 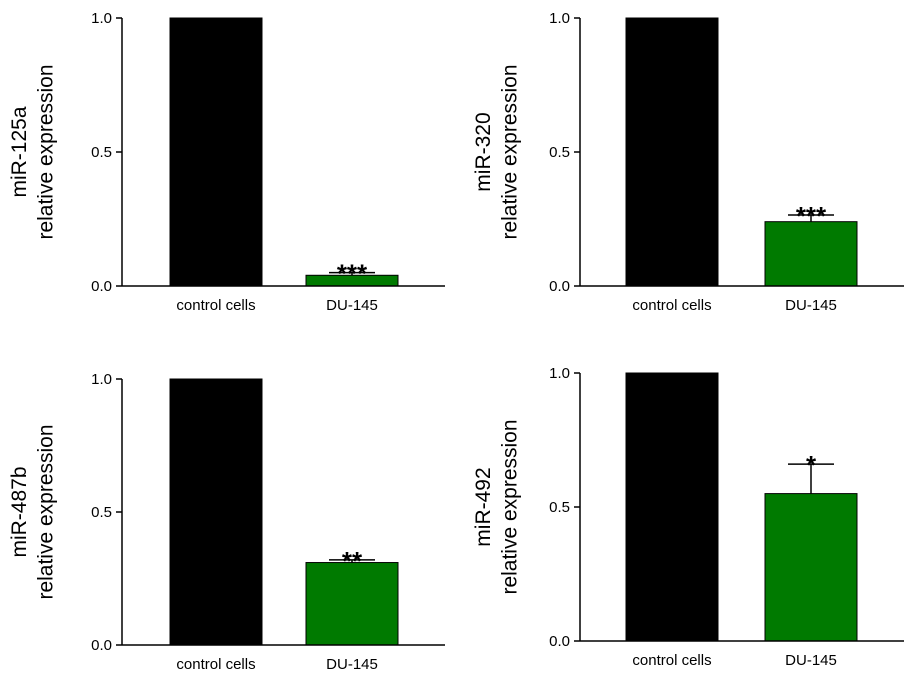 What do you see at coordinates (352, 561) in the screenshot?
I see `significance-label: **` at bounding box center [352, 561].